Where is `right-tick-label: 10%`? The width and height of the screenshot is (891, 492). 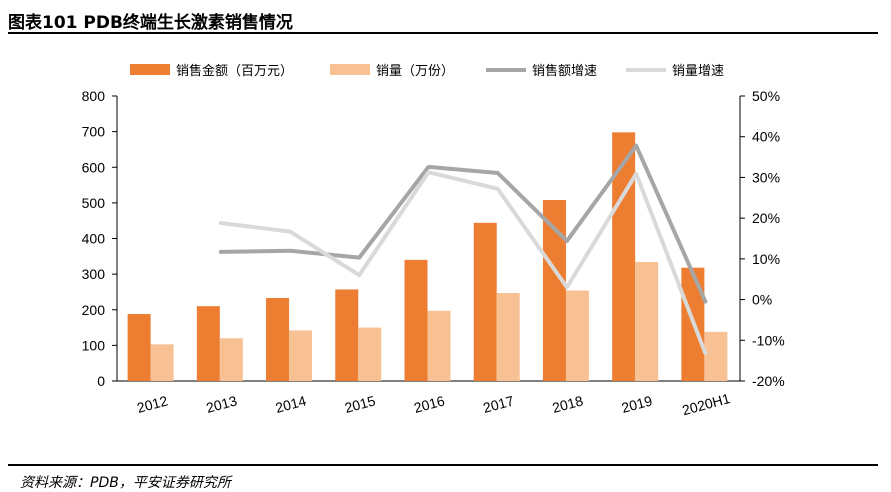 right-tick-label: 10% is located at coordinates (766, 259).